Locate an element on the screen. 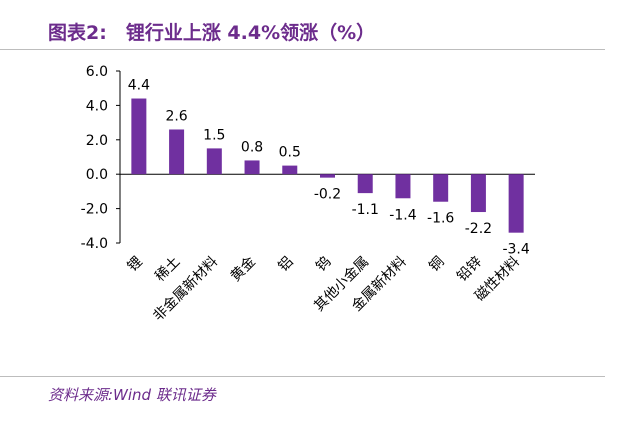 The width and height of the screenshot is (618, 425). data-label: -3.4 is located at coordinates (515, 250).